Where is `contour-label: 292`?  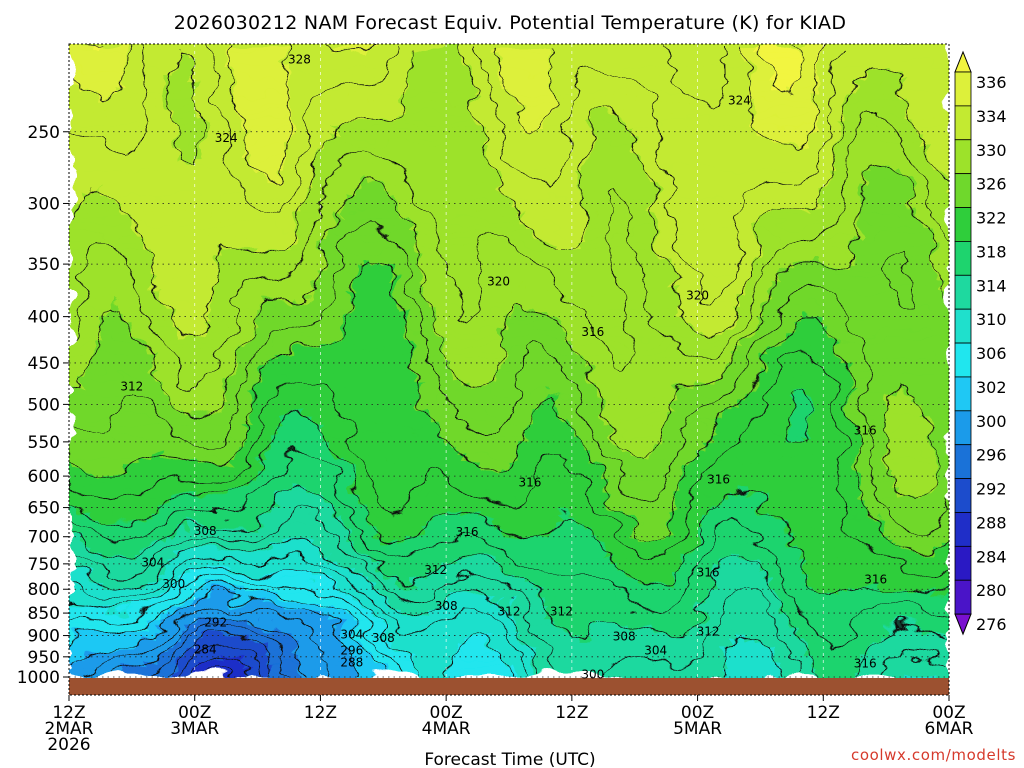 contour-label: 292 is located at coordinates (215, 623).